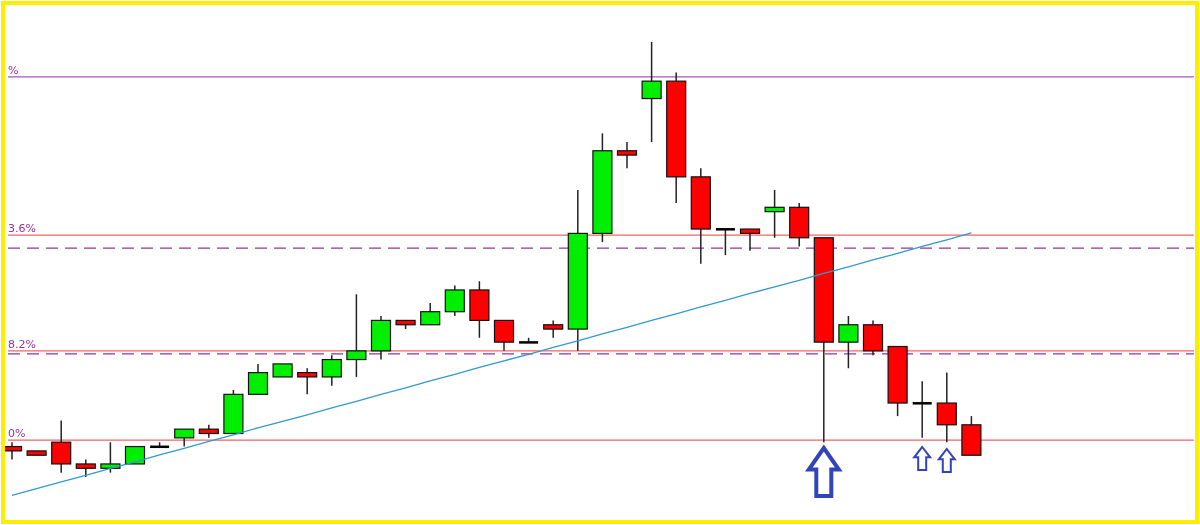 This screenshot has width=1200, height=525. Describe the element at coordinates (22, 344) in the screenshot. I see `annotation: 8.2%` at that location.